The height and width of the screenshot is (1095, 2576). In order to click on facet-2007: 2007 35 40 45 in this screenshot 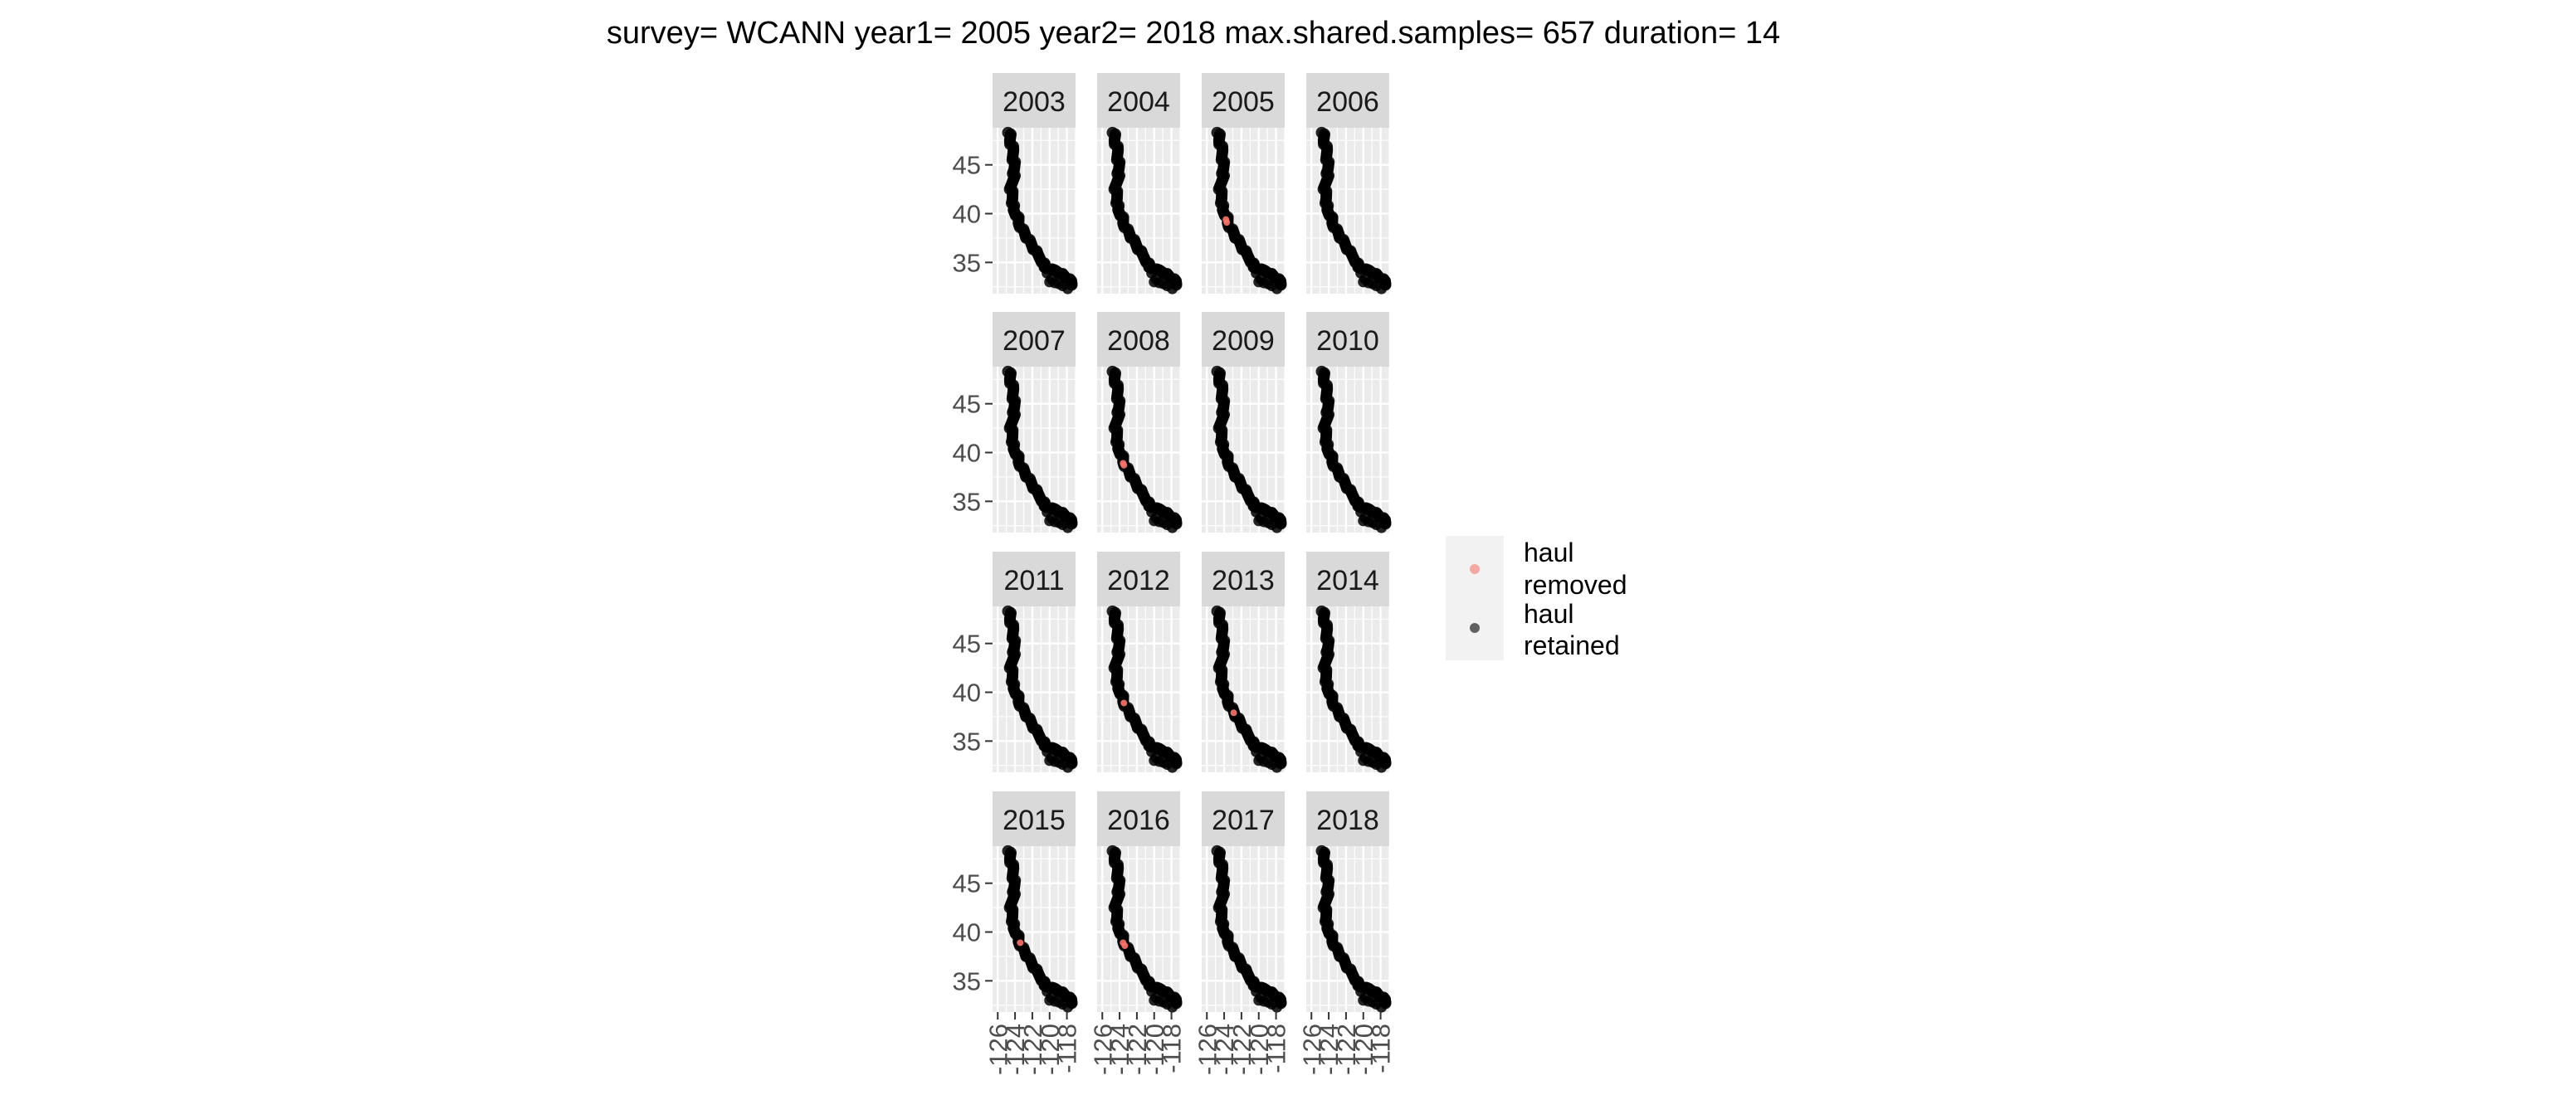, I will do `click(1016, 422)`.